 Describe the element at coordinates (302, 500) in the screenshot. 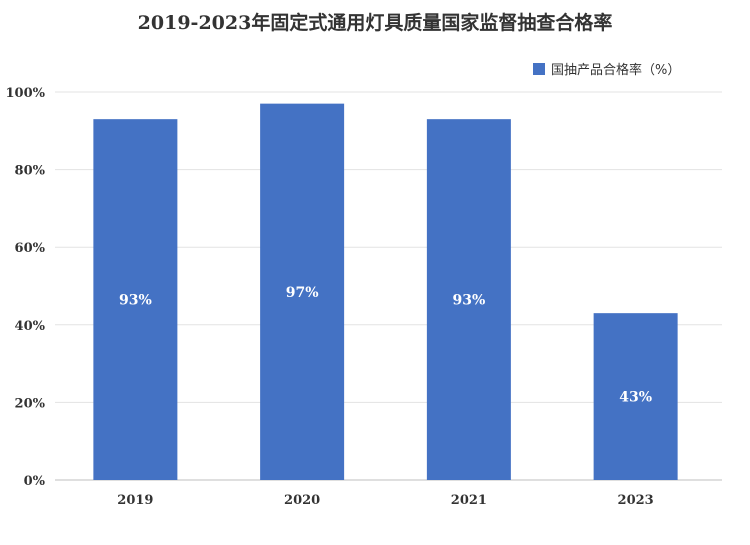

I see `x-tick-label: 2020` at that location.